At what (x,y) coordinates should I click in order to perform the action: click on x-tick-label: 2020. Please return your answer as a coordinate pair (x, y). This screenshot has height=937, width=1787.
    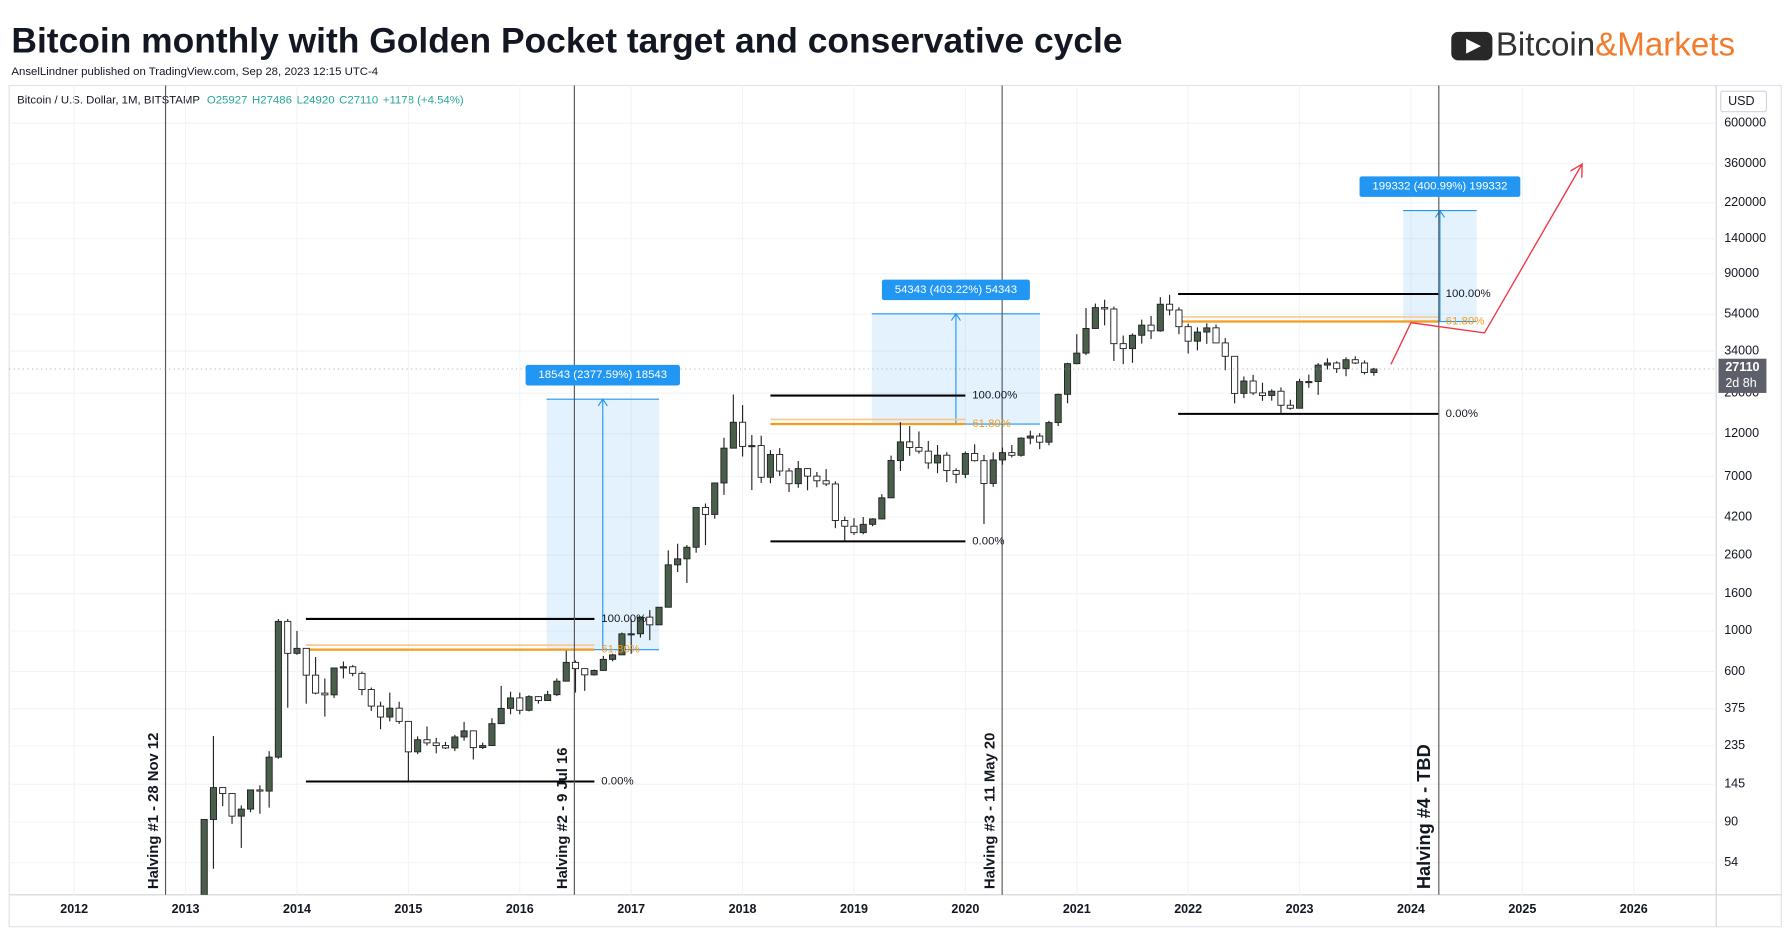
    Looking at the image, I should click on (965, 909).